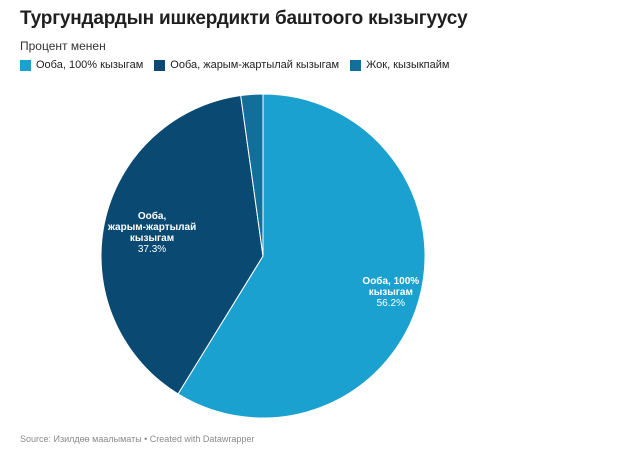 This screenshot has width=623, height=457. What do you see at coordinates (151, 227) in the screenshot?
I see `slice-name-label: жарым-жартылай` at bounding box center [151, 227].